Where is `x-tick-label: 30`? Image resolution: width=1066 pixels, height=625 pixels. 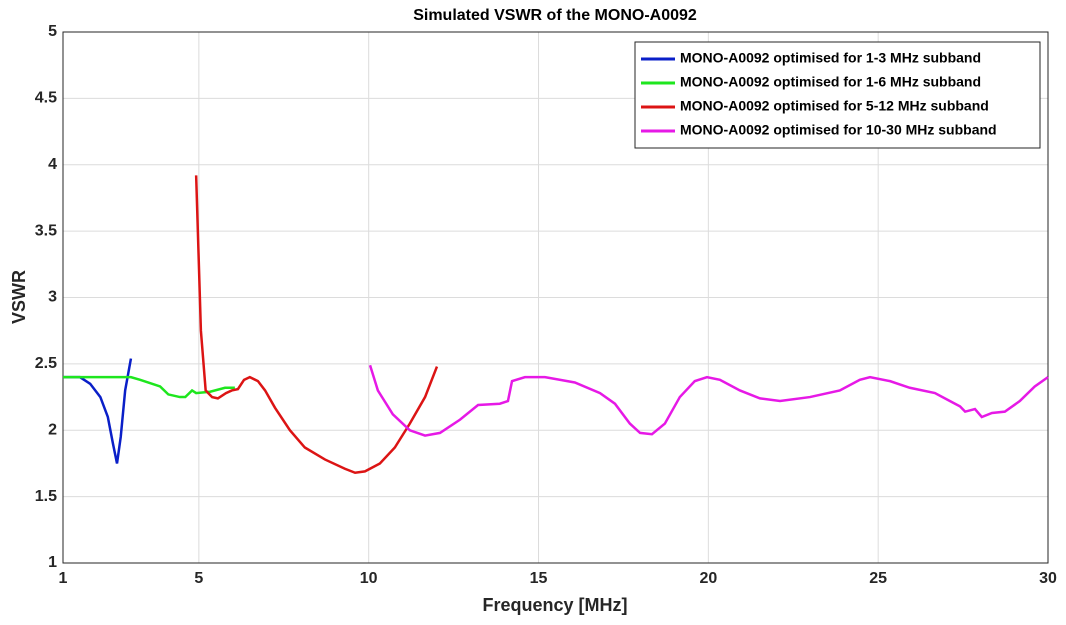 x-tick-label: 30 is located at coordinates (1048, 578).